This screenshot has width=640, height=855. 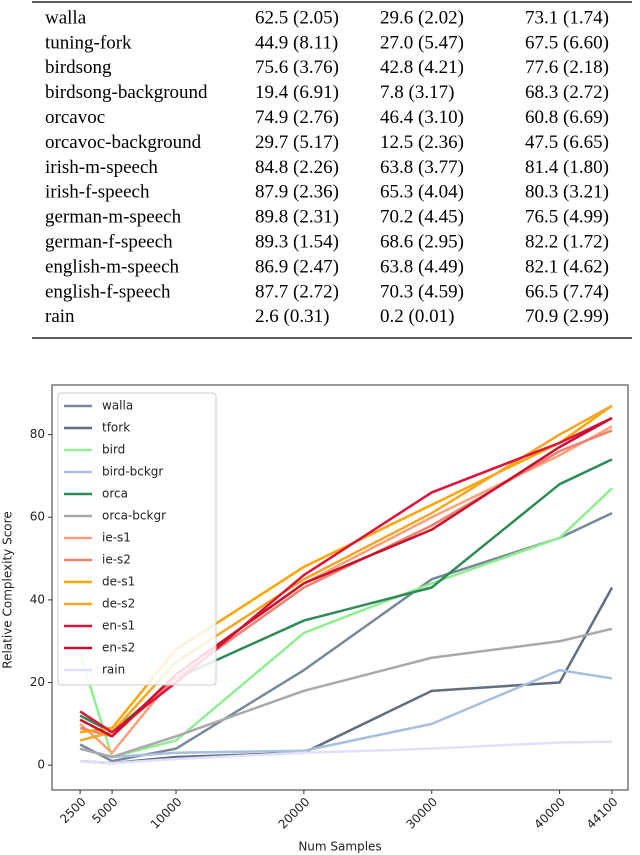 What do you see at coordinates (126, 92) in the screenshot?
I see `row-label: birdsong-background` at bounding box center [126, 92].